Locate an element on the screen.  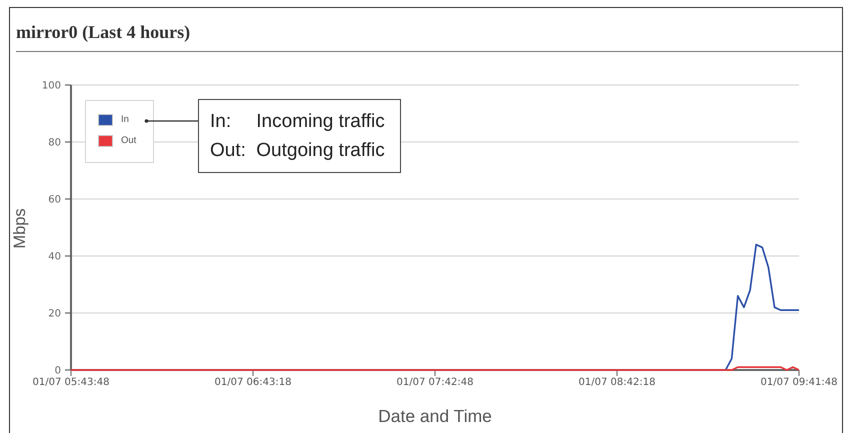
x-tick-label: 01/07 08:42:18 is located at coordinates (617, 382).